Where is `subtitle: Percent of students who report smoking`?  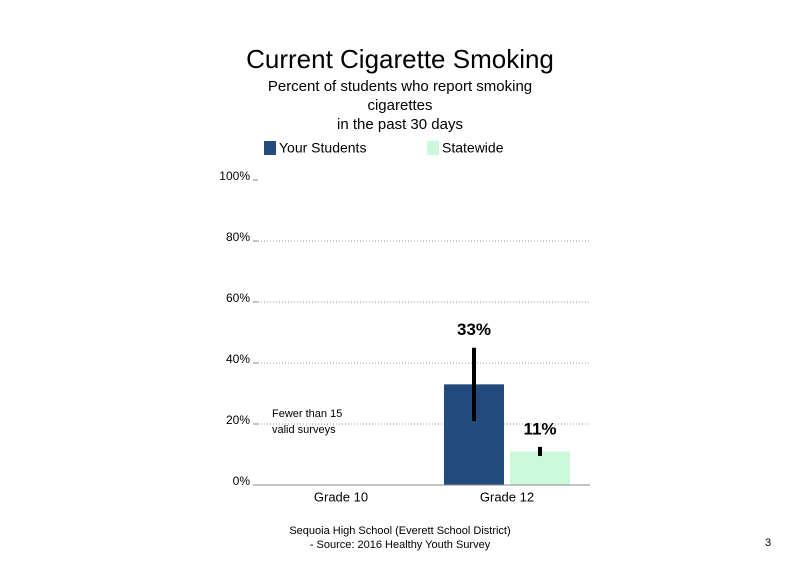
subtitle: Percent of students who report smoking is located at coordinates (400, 86).